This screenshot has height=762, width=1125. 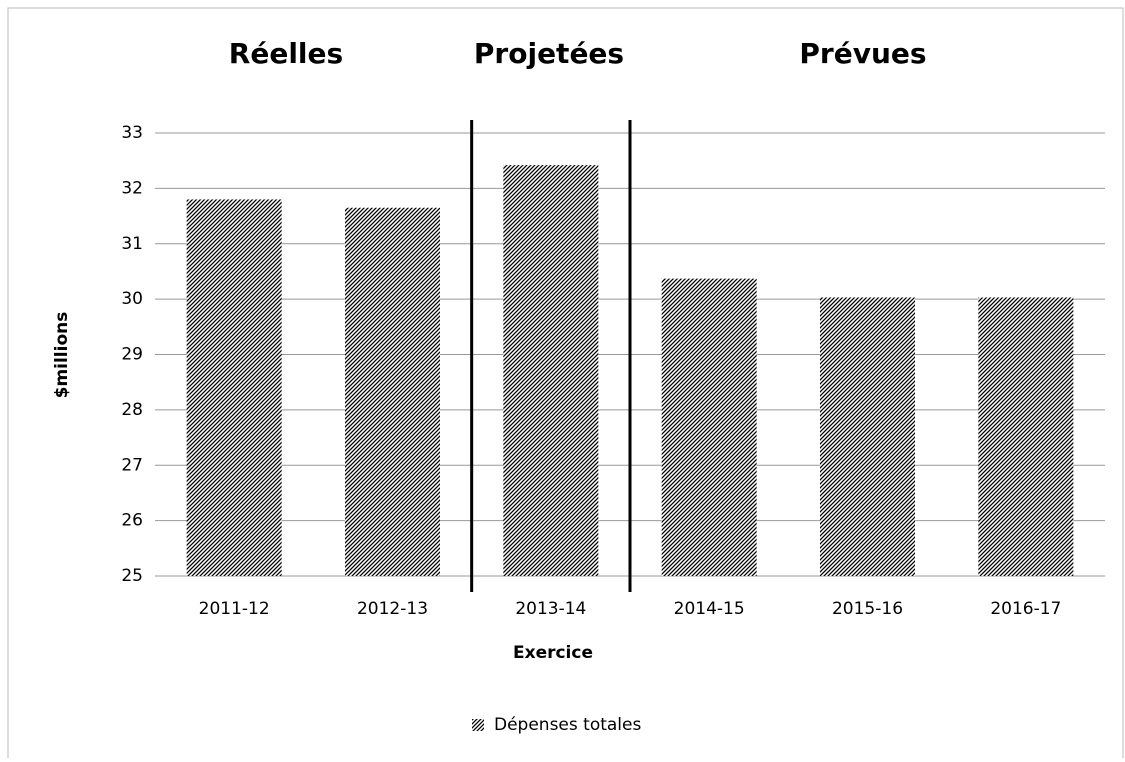 I want to click on y-tick-label: 33, so click(x=132, y=133).